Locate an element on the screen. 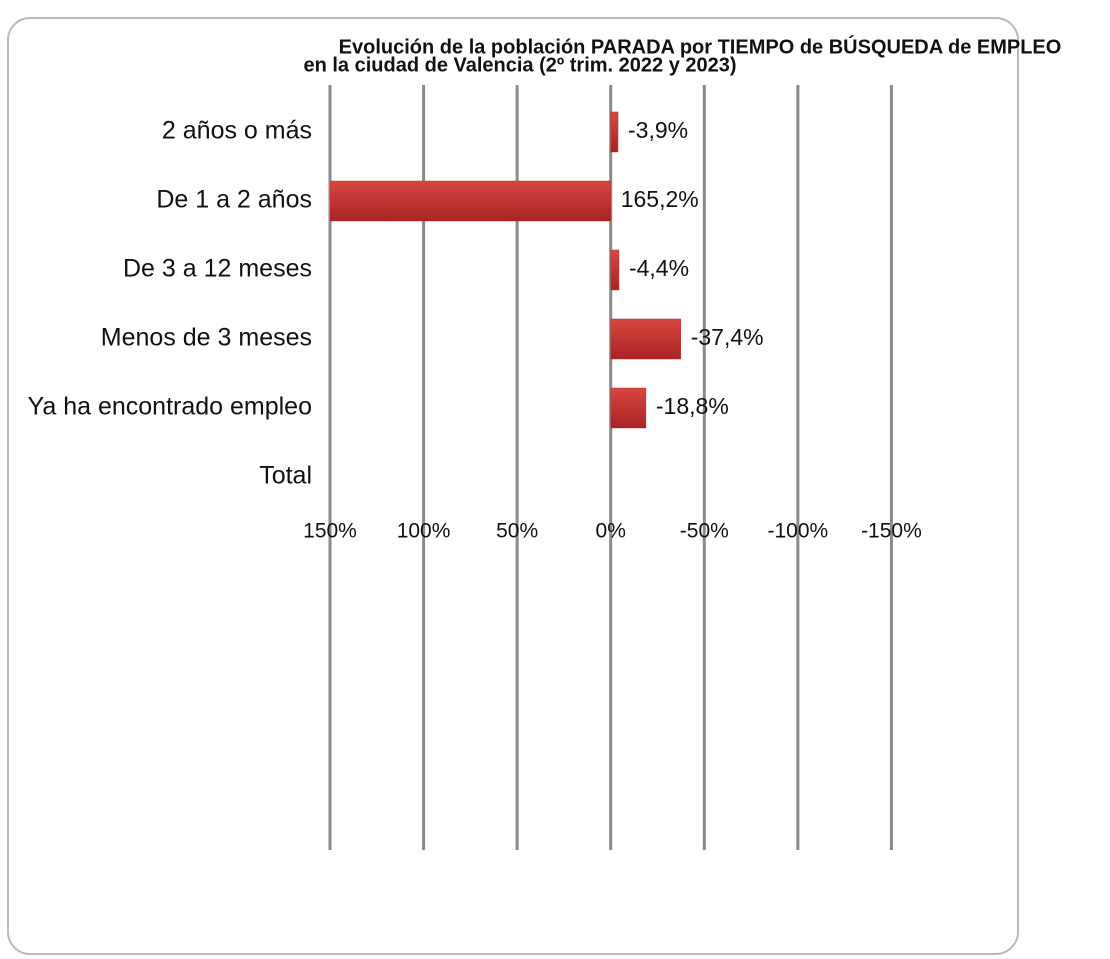  value-label: -37,4% is located at coordinates (727, 337).